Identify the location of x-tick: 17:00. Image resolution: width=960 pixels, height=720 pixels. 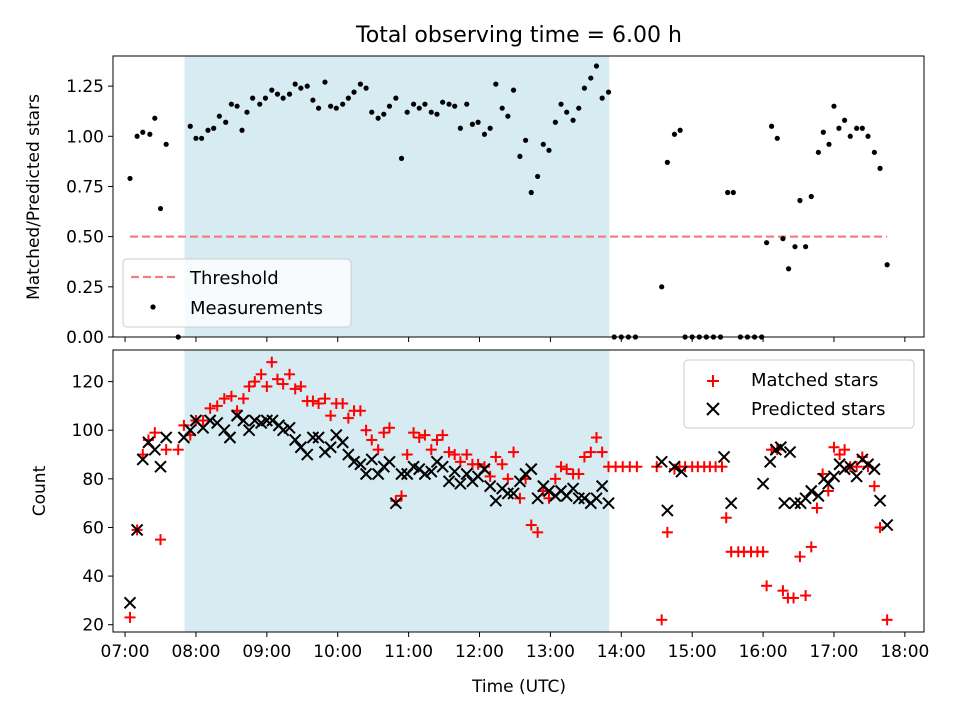
(833, 647).